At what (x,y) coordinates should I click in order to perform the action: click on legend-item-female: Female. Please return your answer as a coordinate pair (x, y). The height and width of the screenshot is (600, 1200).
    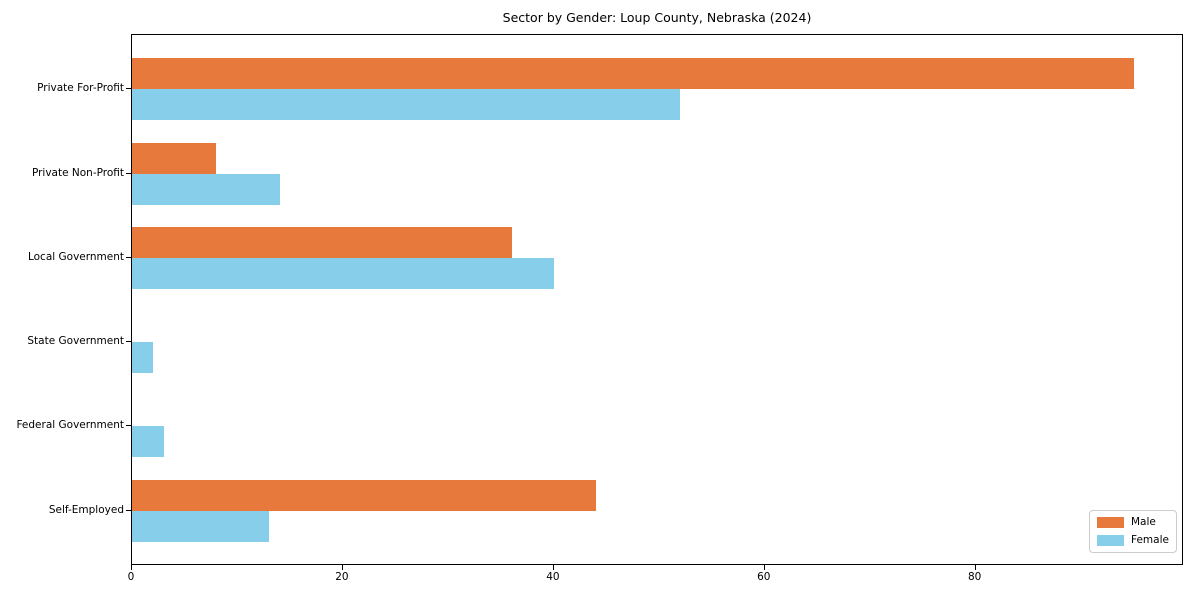
    Looking at the image, I should click on (1133, 540).